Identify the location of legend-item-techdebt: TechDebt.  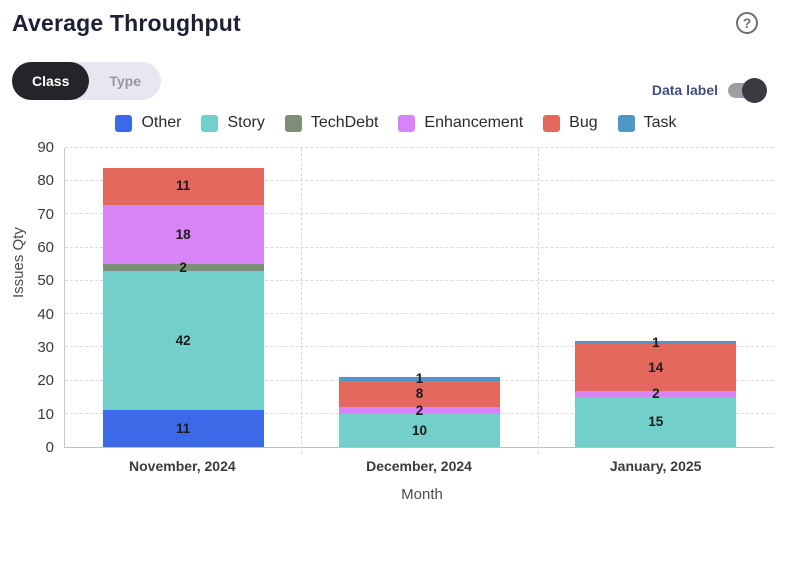
(331, 123).